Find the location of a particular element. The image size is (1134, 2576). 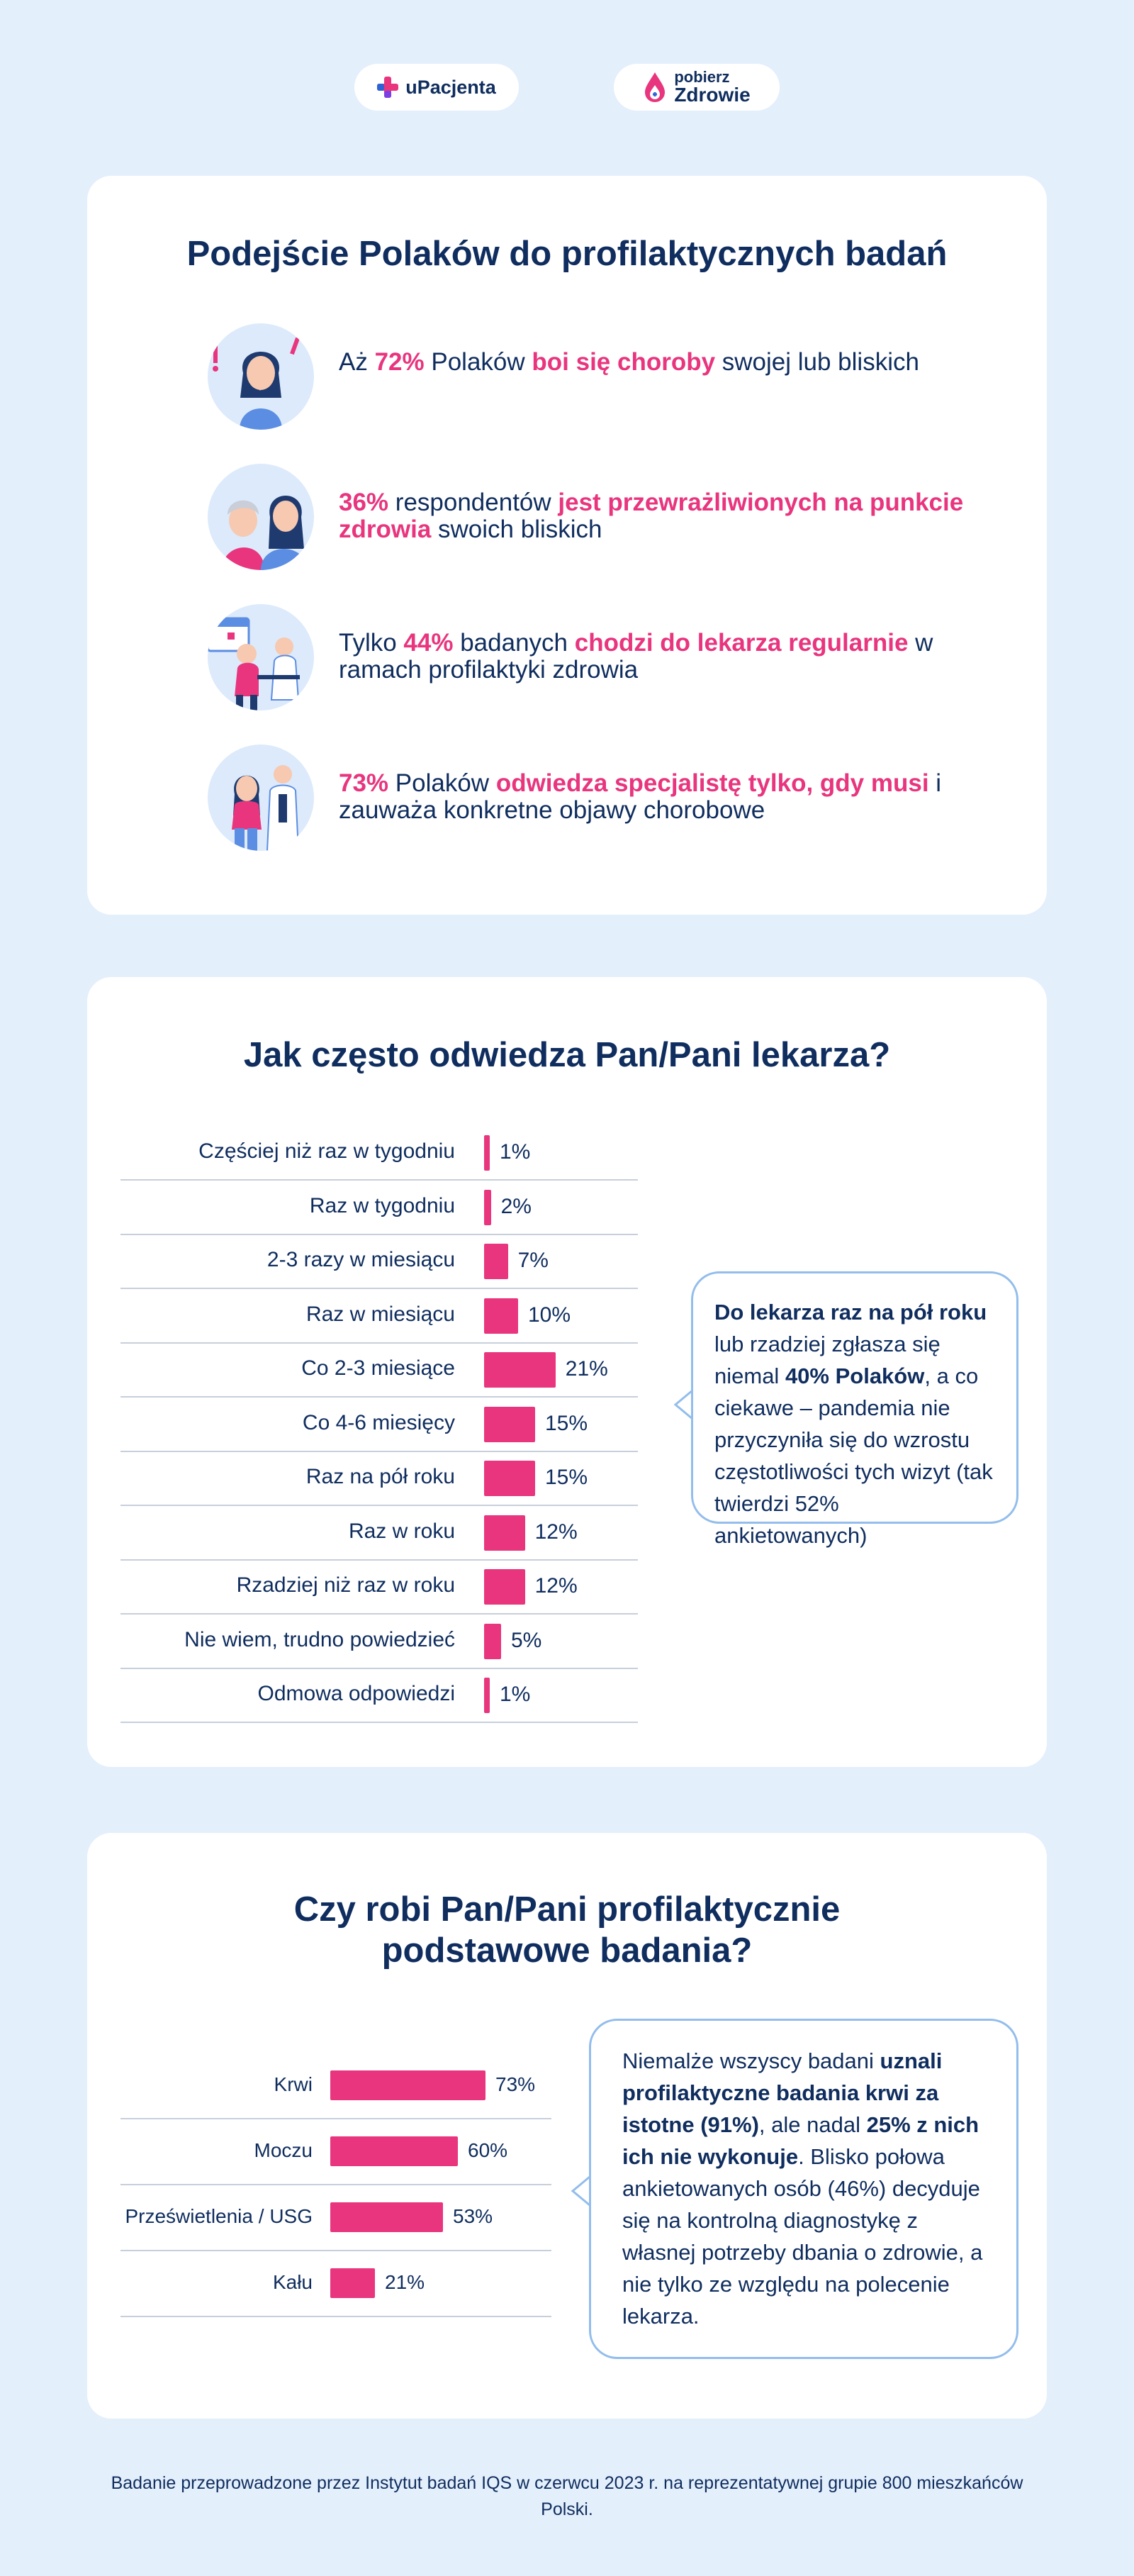

category-label: Co 4-6 miesięcy is located at coordinates (378, 1422).